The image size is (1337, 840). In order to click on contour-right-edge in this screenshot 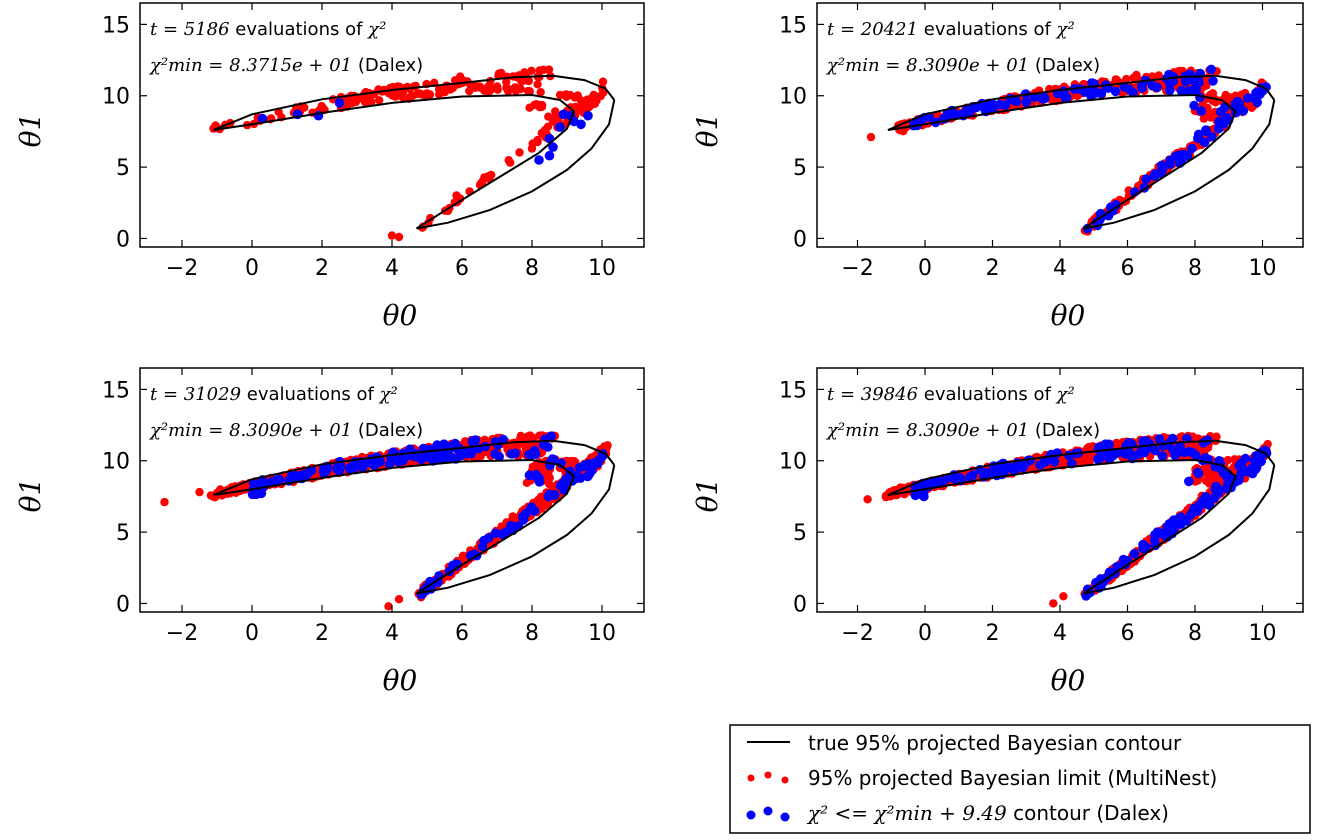, I will do `click(1179, 529)`.